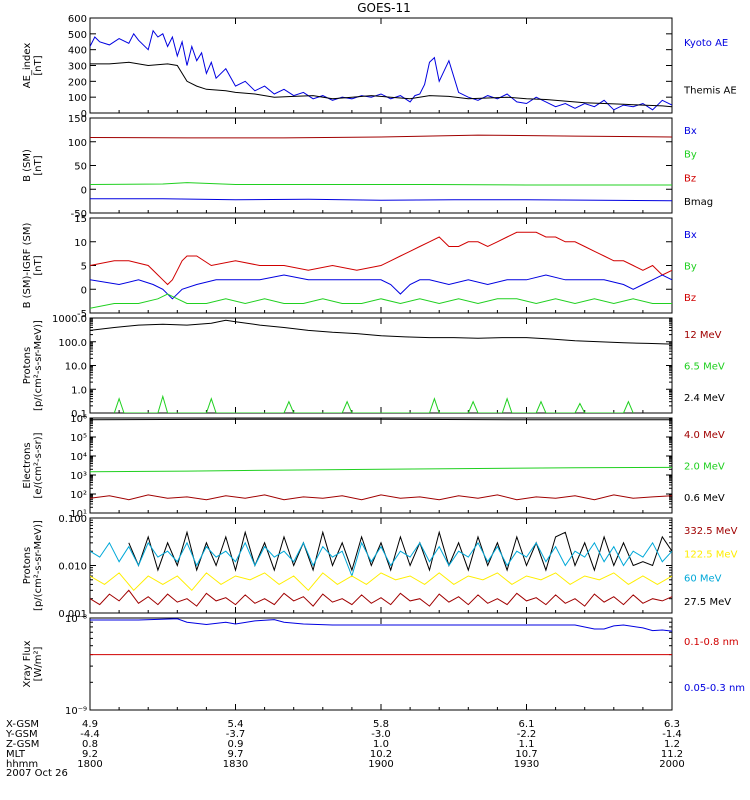  What do you see at coordinates (704, 367) in the screenshot?
I see `legend-entry: 6.5 MeV` at bounding box center [704, 367].